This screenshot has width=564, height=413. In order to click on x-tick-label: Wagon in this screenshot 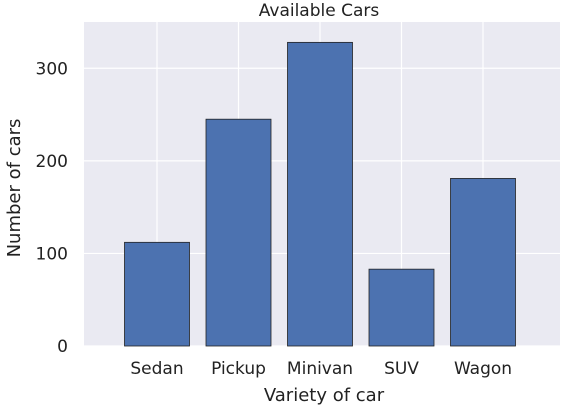, I will do `click(483, 369)`.